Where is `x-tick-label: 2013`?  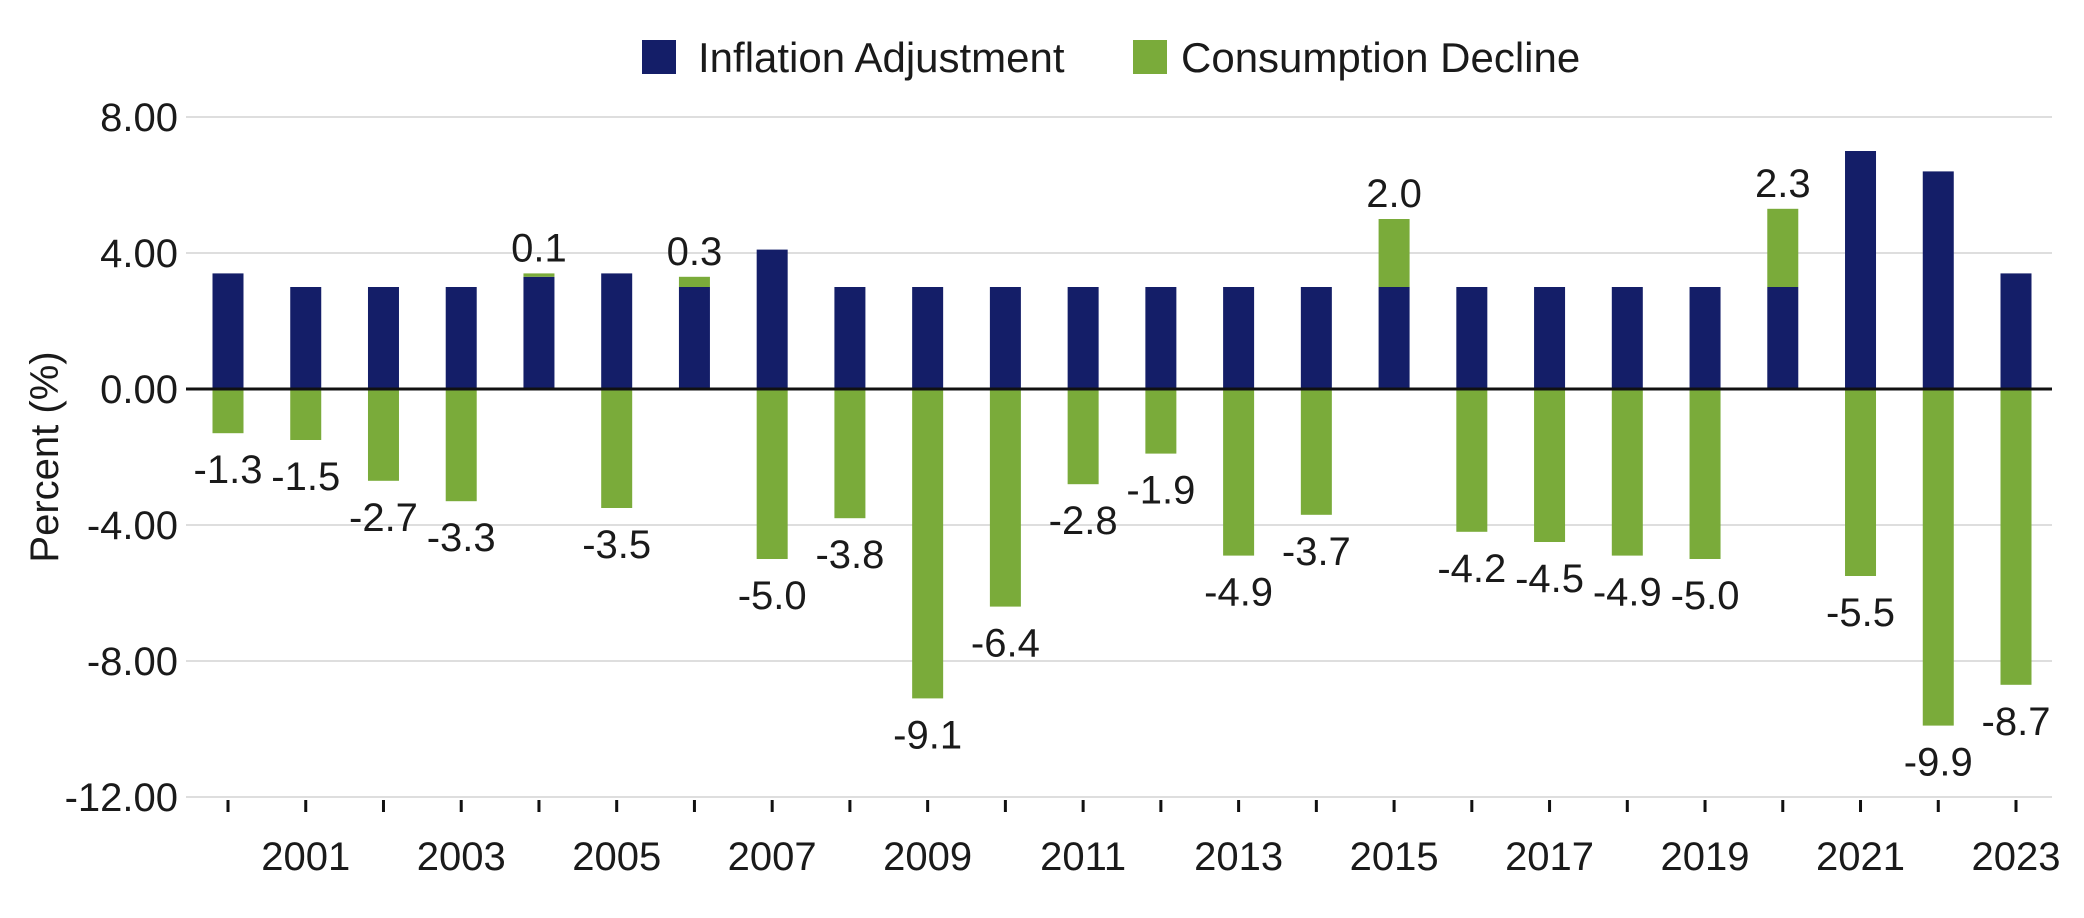 x-tick-label: 2013 is located at coordinates (1238, 857).